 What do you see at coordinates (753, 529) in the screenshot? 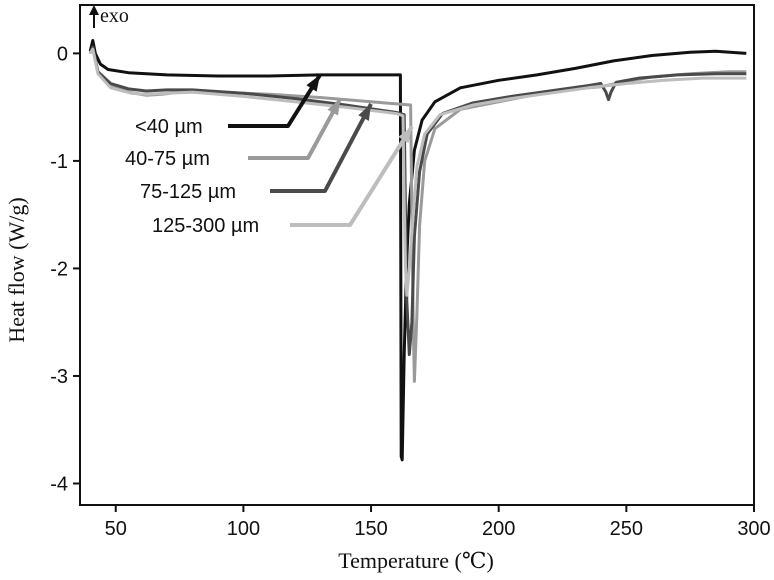
I see `x-tick-label: 300` at bounding box center [753, 529].